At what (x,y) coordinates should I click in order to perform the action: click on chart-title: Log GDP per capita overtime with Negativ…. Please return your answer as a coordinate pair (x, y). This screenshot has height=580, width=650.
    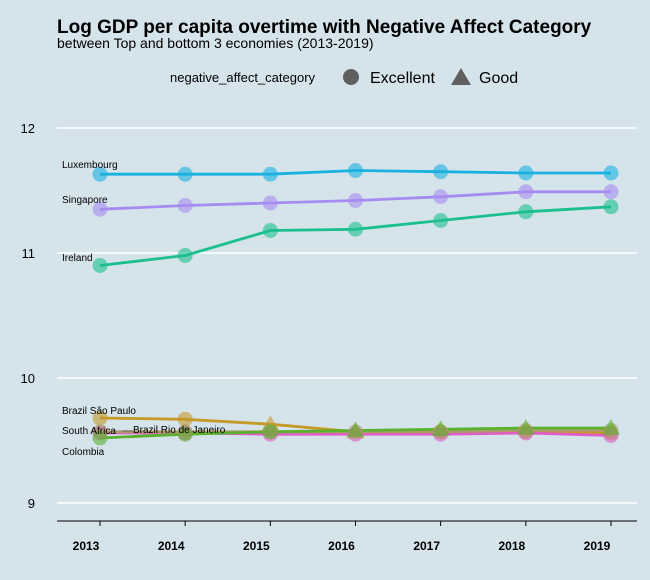
    Looking at the image, I should click on (324, 27).